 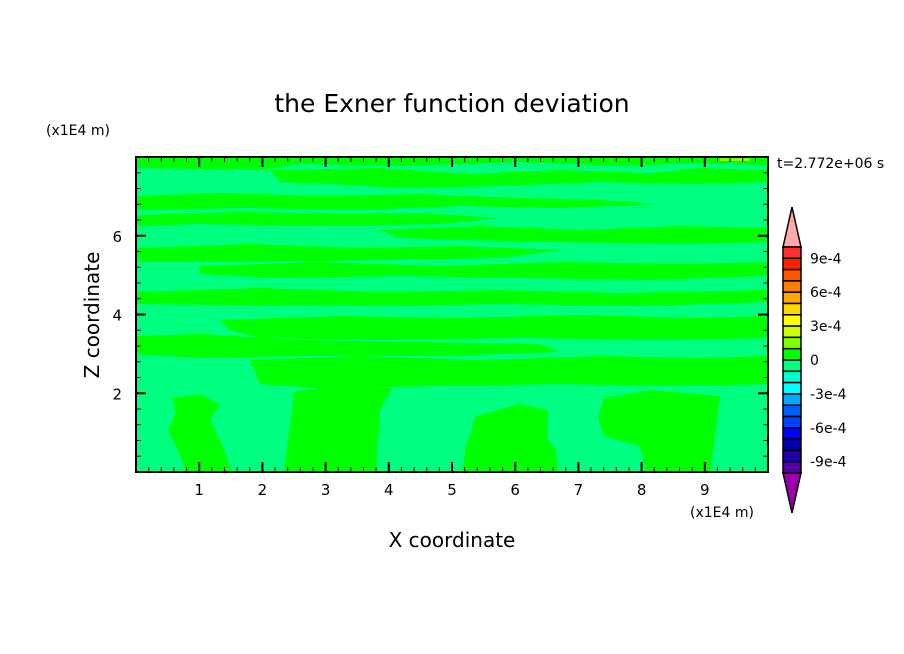 What do you see at coordinates (451, 103) in the screenshot?
I see `chart-title: the Exner function deviation` at bounding box center [451, 103].